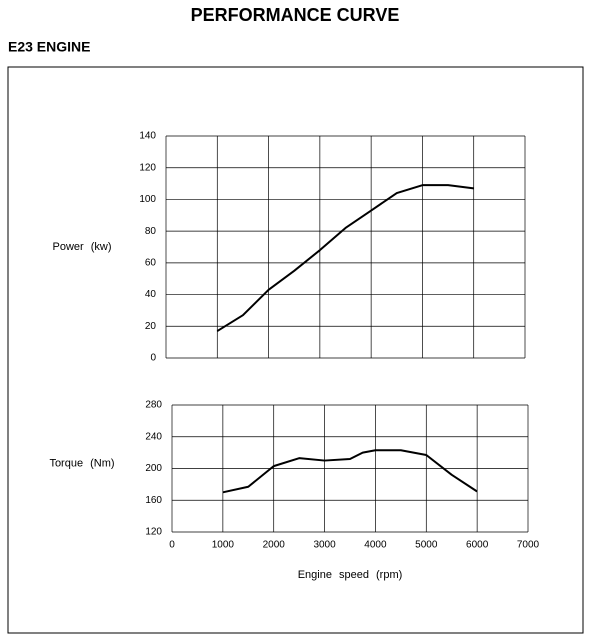 The height and width of the screenshot is (640, 589). Describe the element at coordinates (151, 294) in the screenshot. I see `y-tick-label: 40` at that location.